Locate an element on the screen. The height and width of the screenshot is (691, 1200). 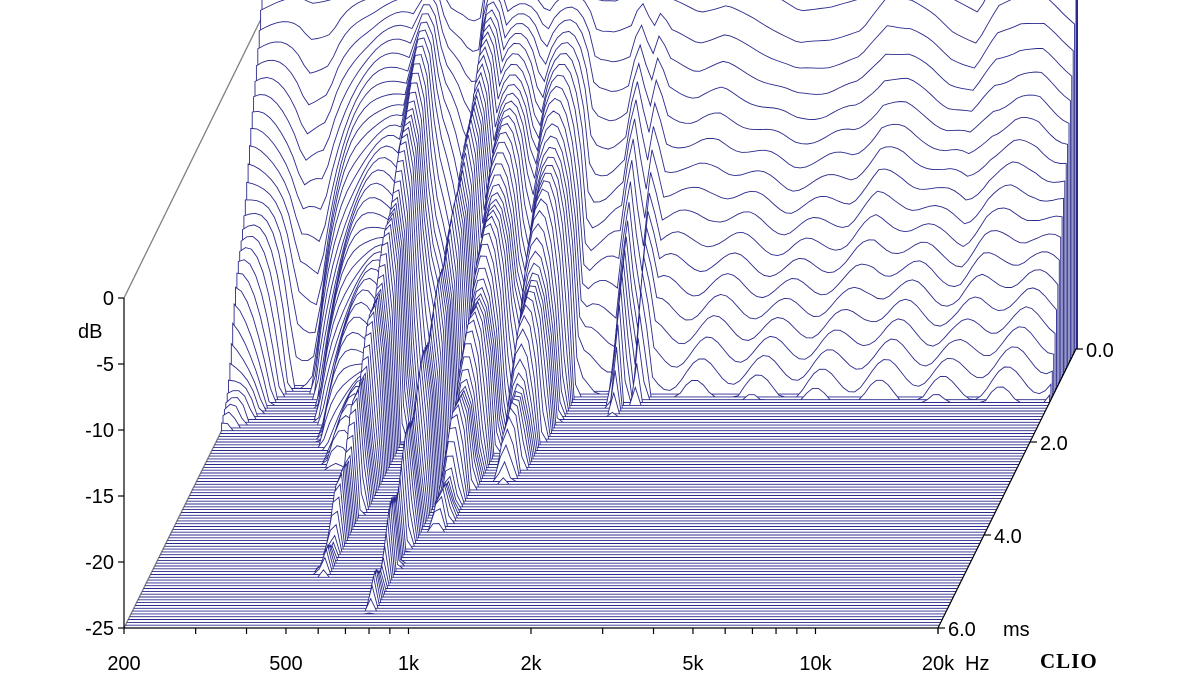
y-tick-label: -5 is located at coordinates (105, 365).